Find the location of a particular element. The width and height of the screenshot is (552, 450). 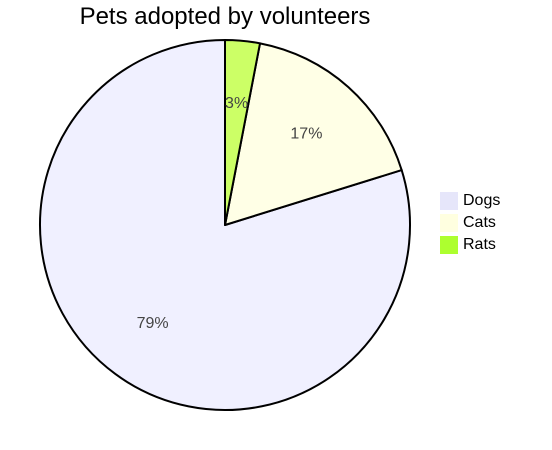

legend-swatch-rats is located at coordinates (449, 245).